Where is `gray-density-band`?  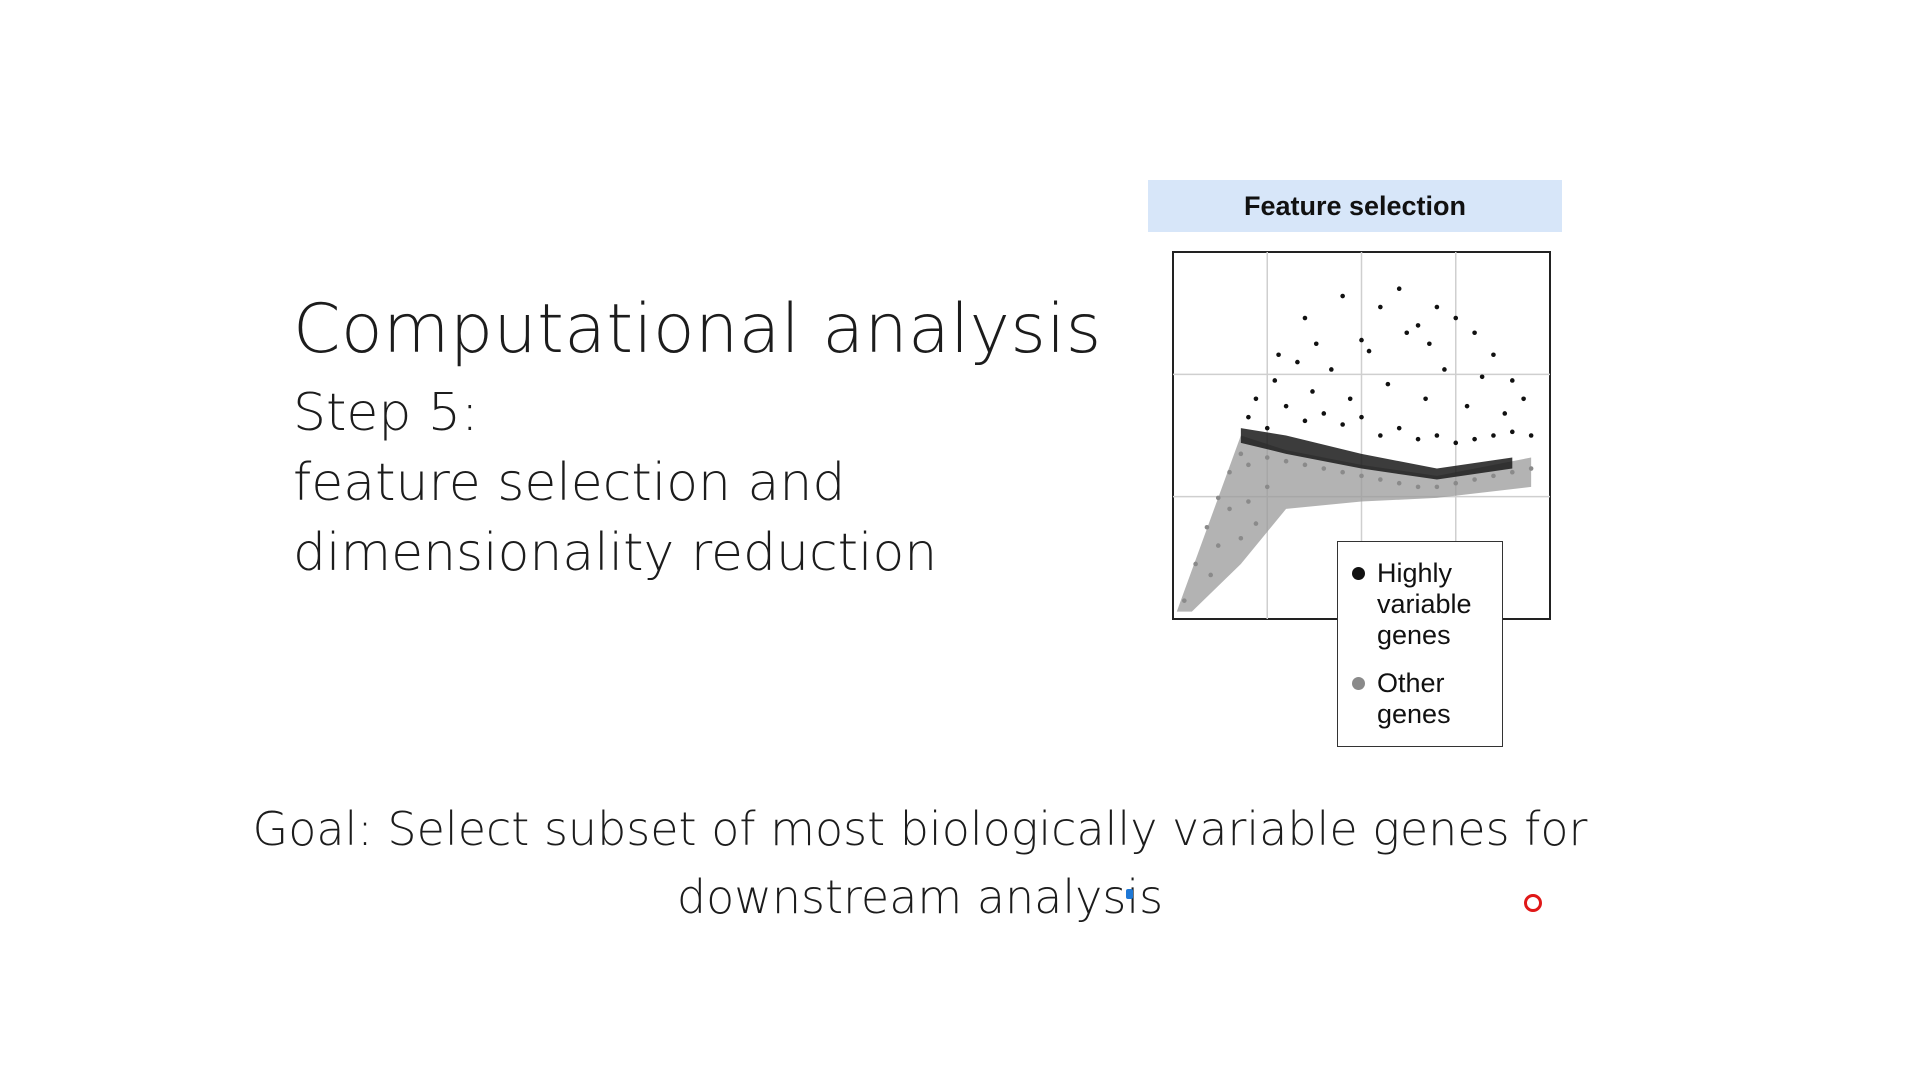 gray-density-band is located at coordinates (1354, 523).